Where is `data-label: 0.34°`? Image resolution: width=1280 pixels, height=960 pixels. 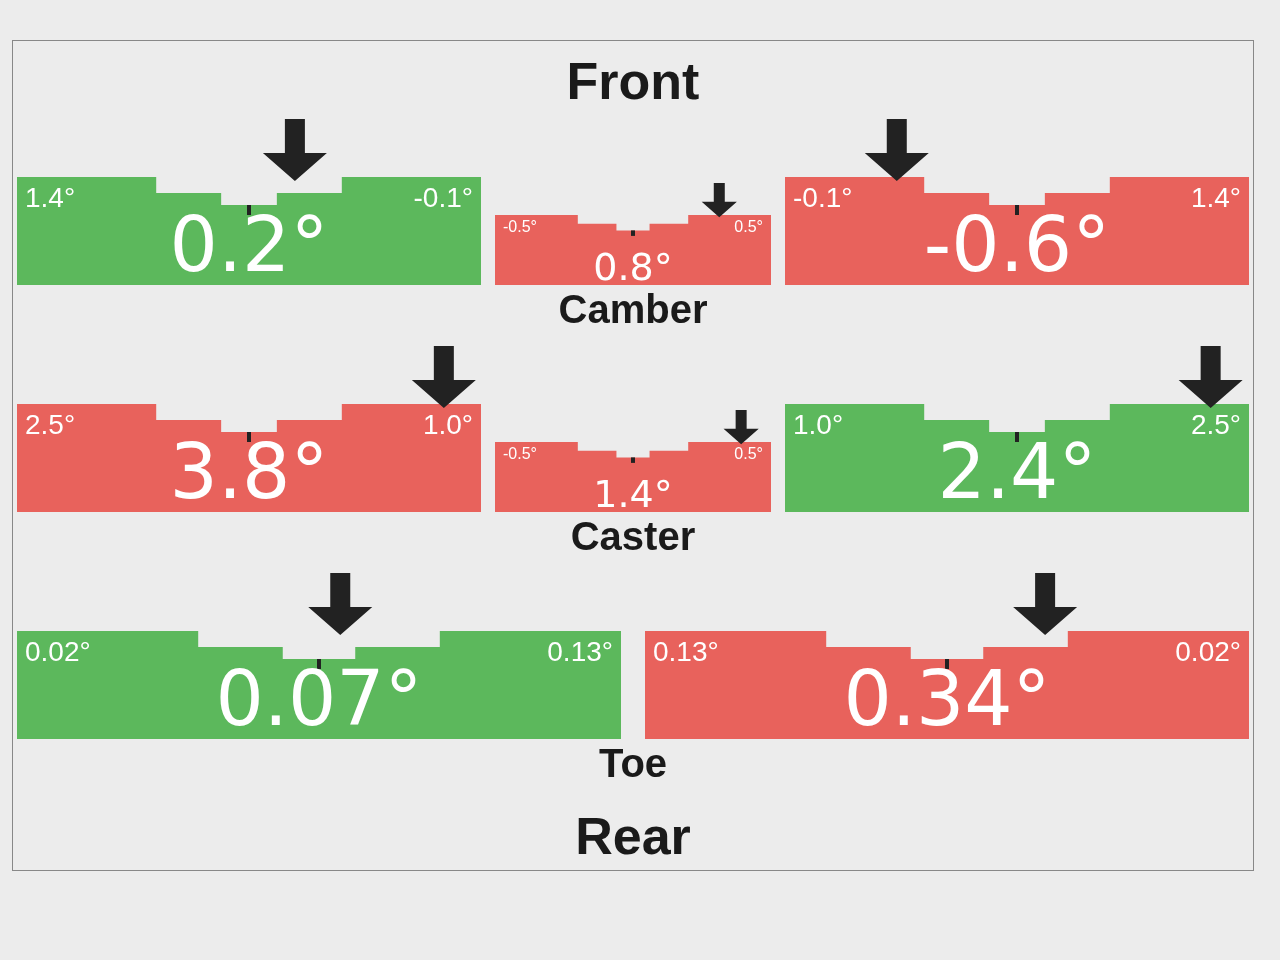
data-label: 0.34° is located at coordinates (947, 698).